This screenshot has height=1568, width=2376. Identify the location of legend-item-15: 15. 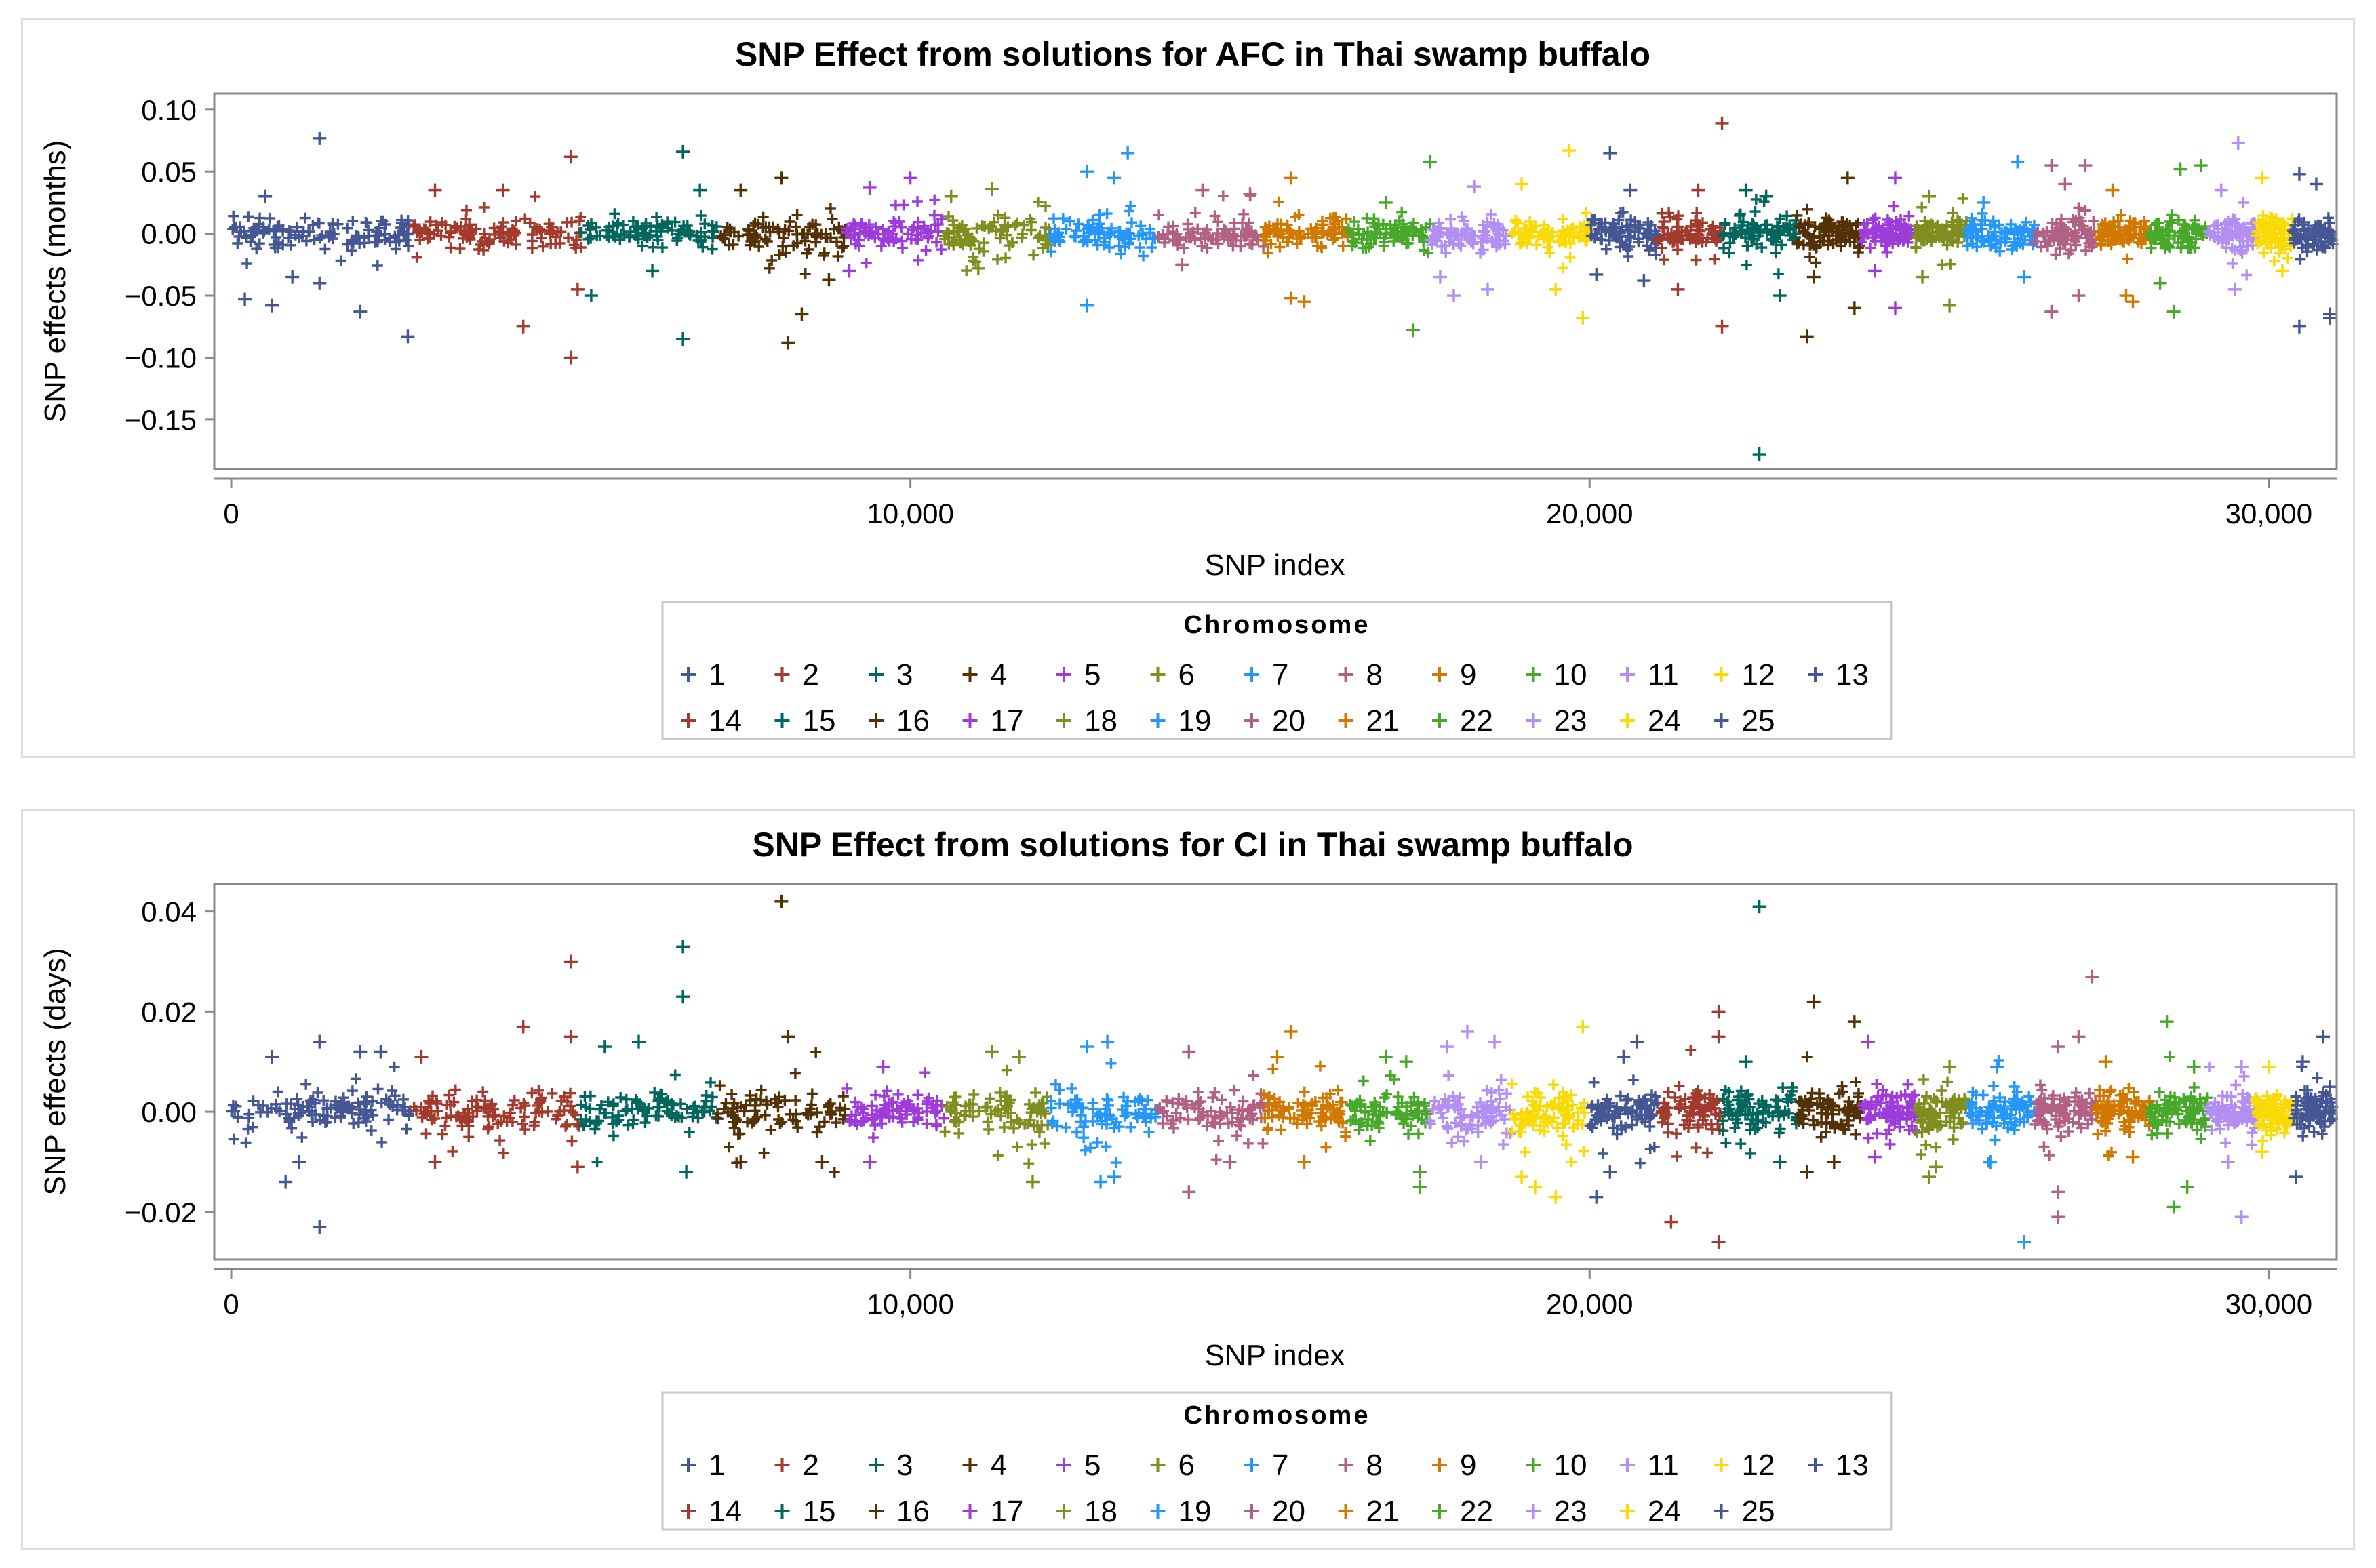
(804, 721).